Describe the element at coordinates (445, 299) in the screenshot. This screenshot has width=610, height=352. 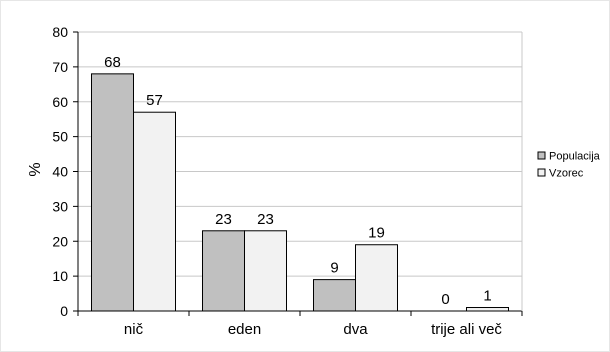
I see `data-label: 0` at that location.